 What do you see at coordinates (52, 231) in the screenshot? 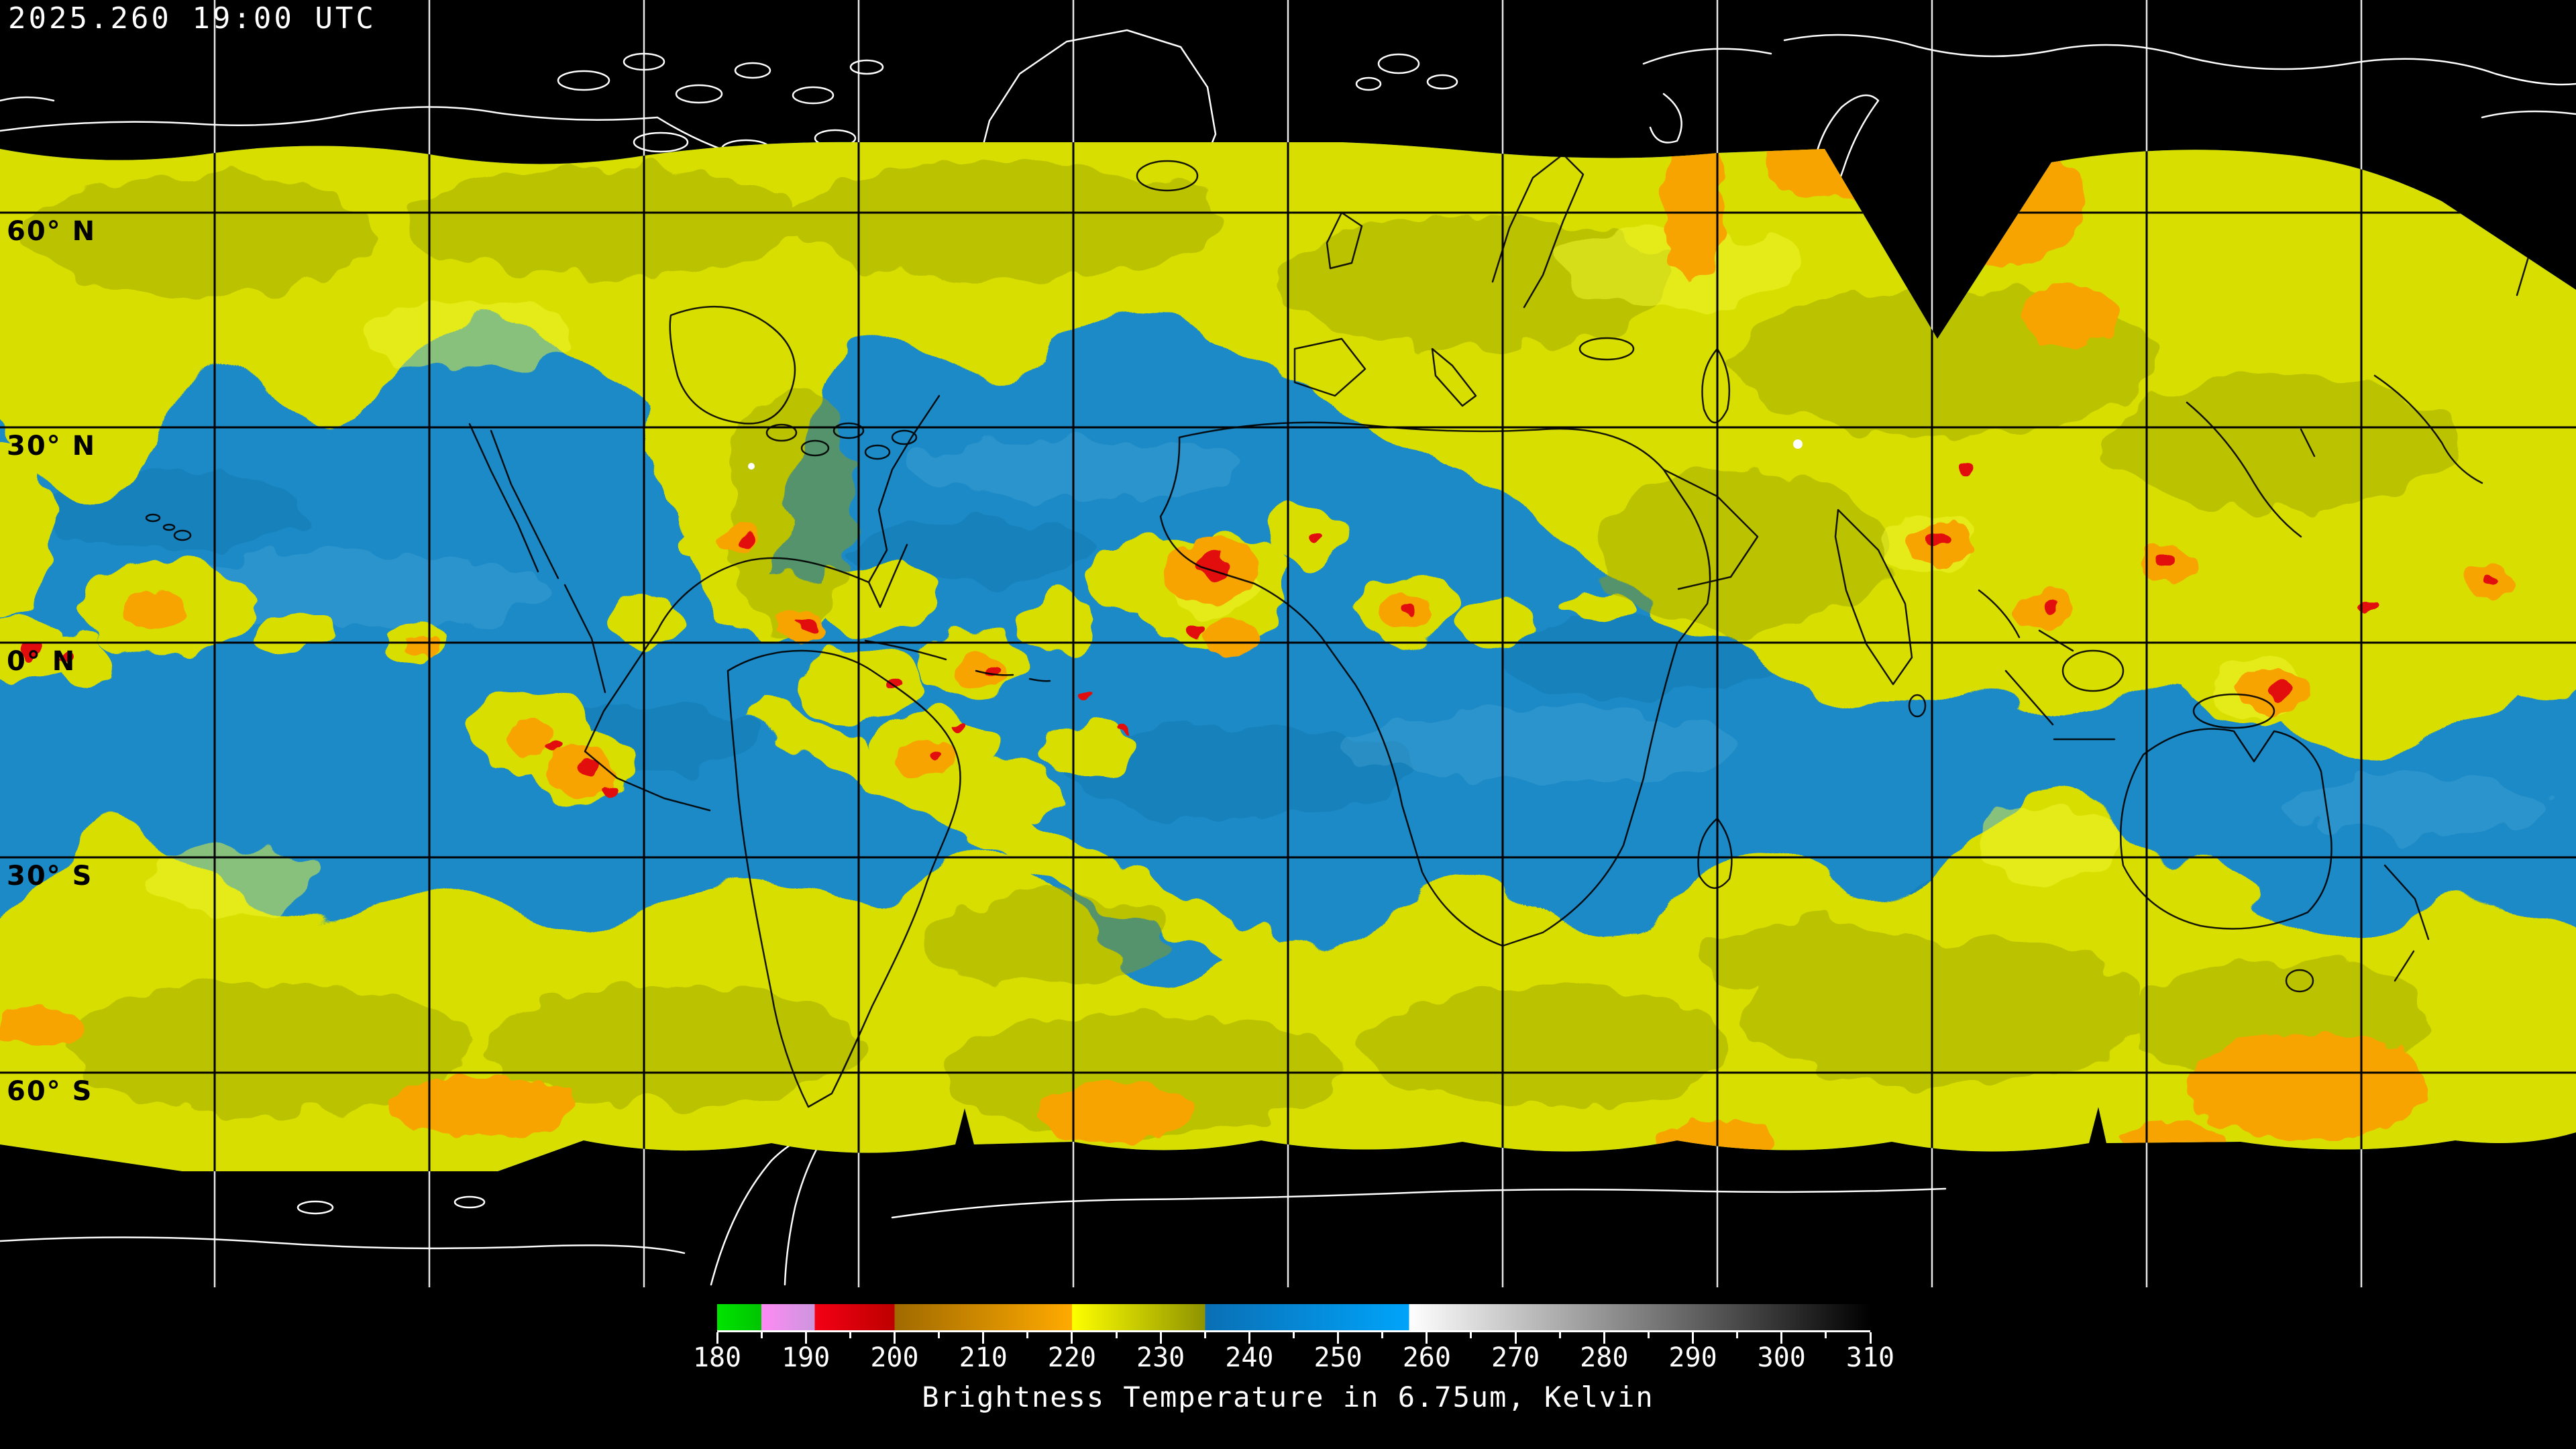
I see `latitude-label-60n: 60° N` at bounding box center [52, 231].